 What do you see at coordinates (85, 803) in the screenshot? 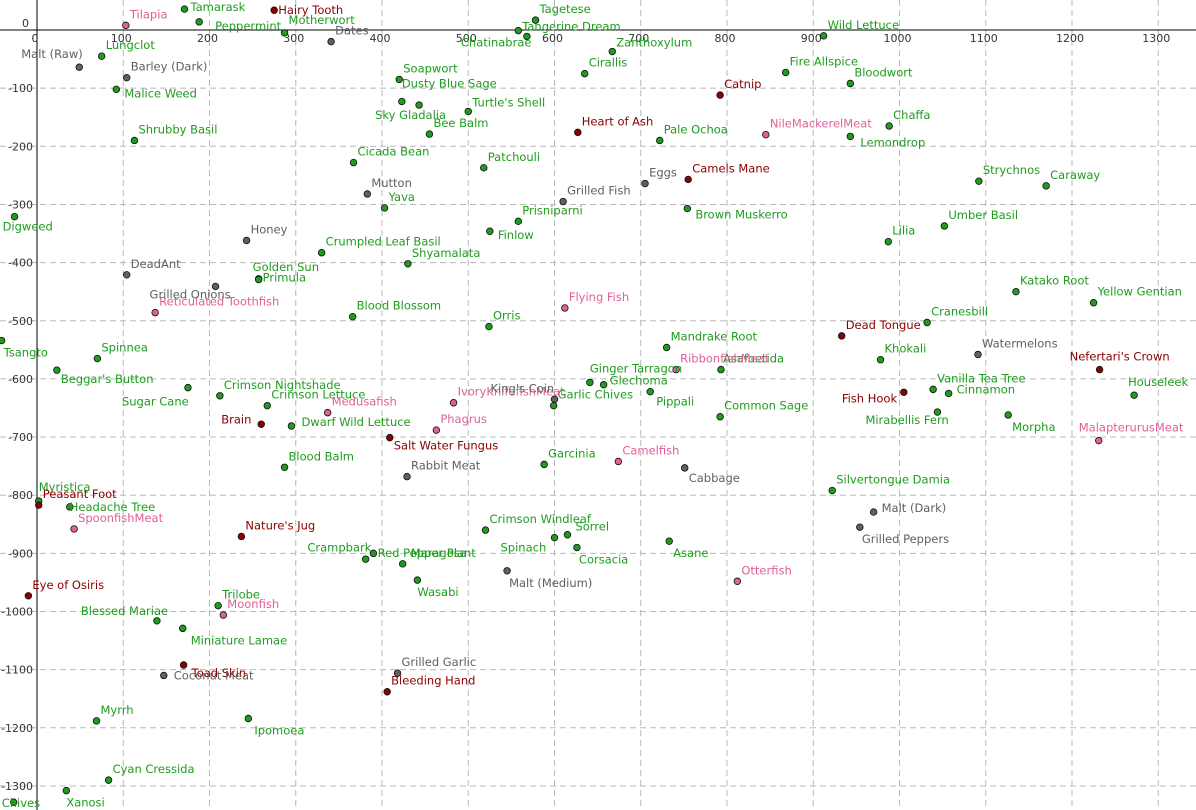
I see `point-label: Xanosi` at bounding box center [85, 803].